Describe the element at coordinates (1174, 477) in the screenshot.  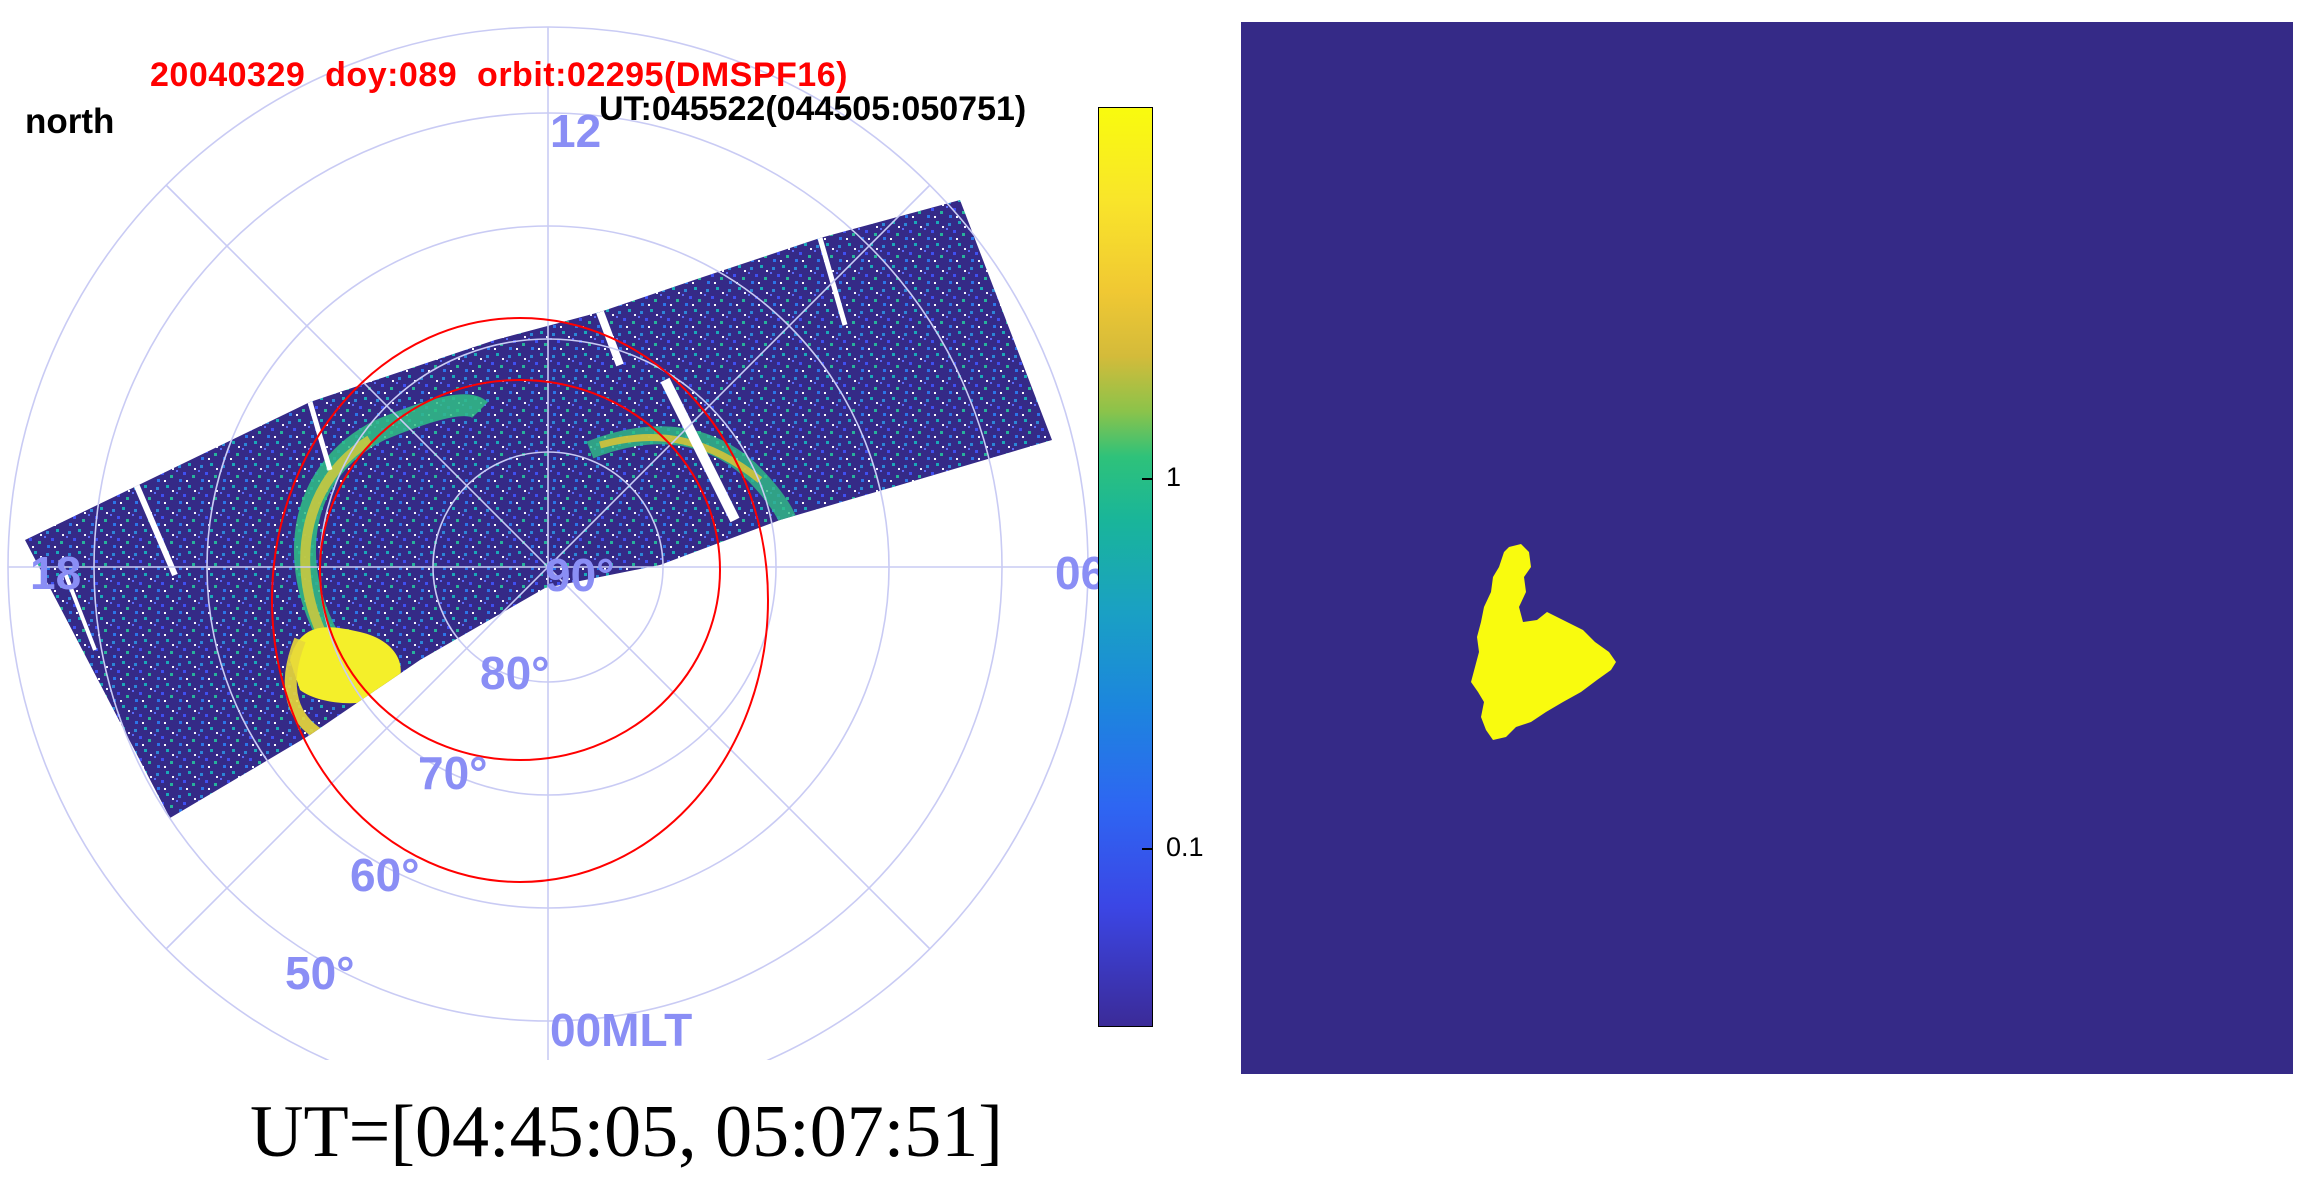
I see `colorbar-label-1: 1` at that location.